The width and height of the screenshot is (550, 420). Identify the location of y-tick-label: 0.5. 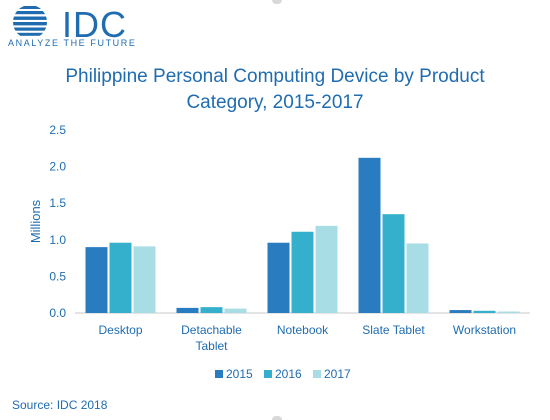
(57, 276).